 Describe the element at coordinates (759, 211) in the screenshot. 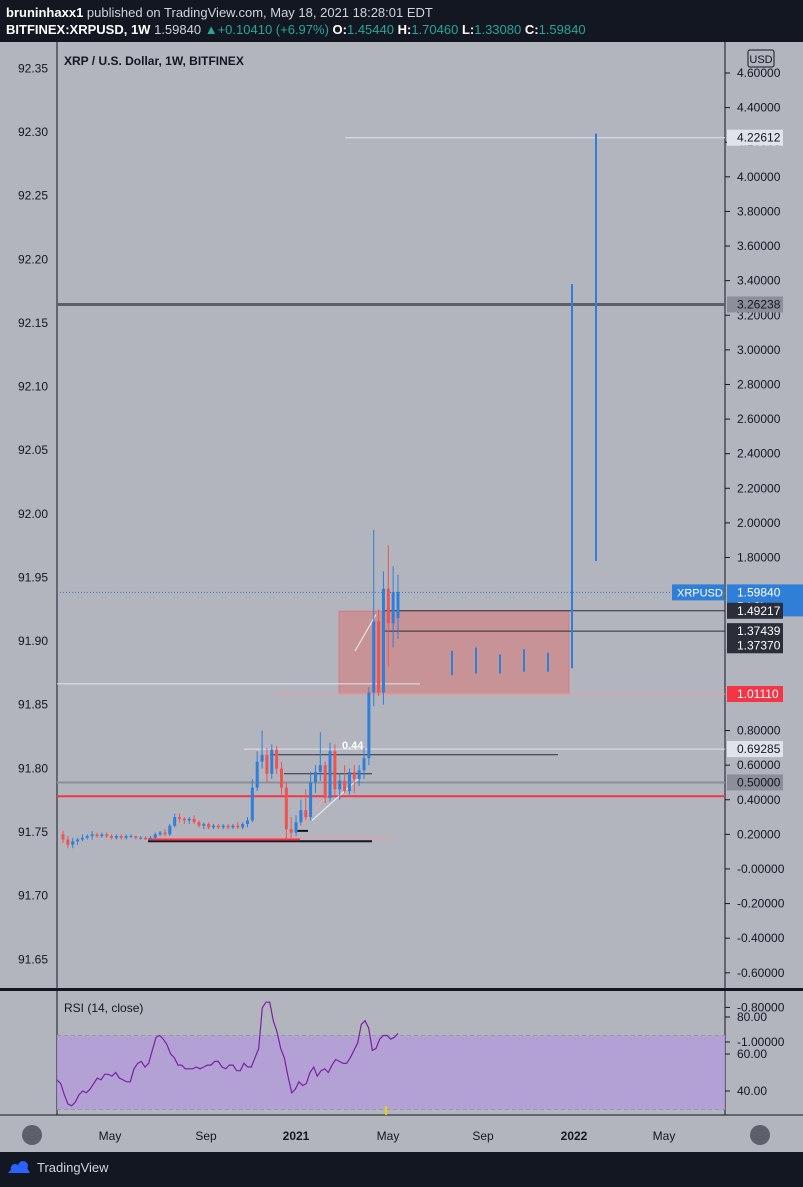

I see `right-axis-tick: 3.80000` at that location.